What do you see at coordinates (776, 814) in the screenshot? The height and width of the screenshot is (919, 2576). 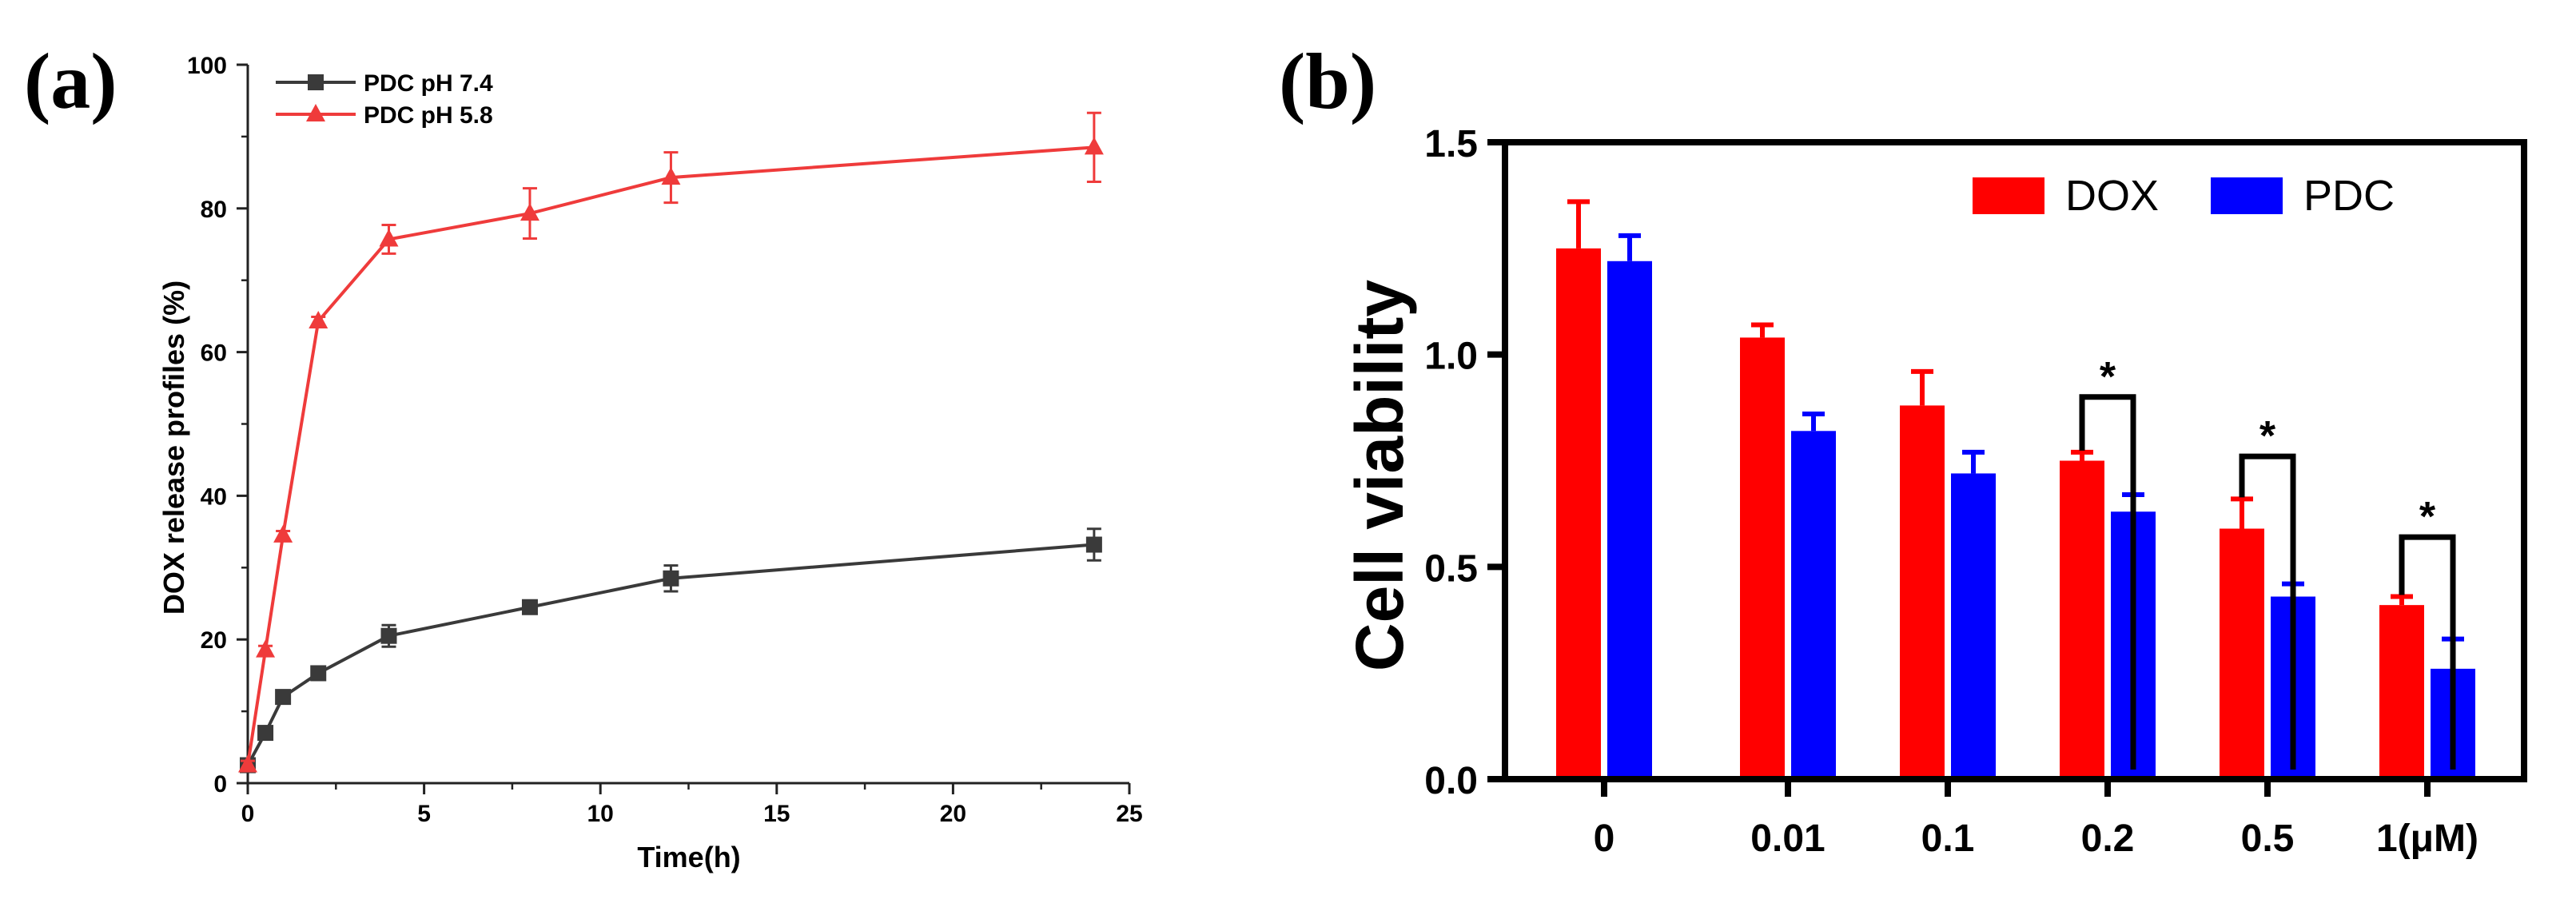 I see `panel-a-x-tick-label: 15` at bounding box center [776, 814].